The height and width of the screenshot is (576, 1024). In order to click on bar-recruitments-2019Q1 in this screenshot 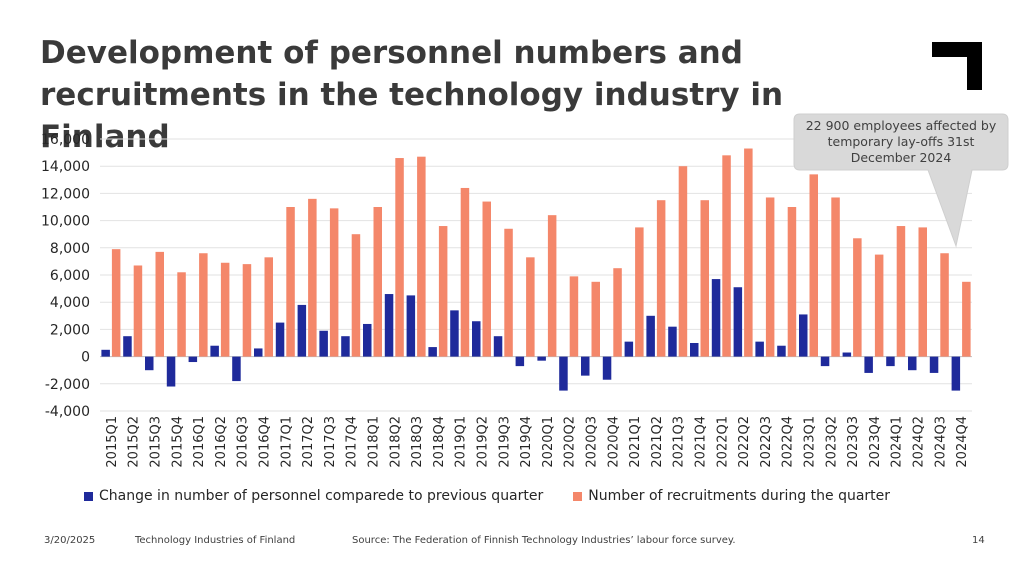, I will do `click(465, 272)`.